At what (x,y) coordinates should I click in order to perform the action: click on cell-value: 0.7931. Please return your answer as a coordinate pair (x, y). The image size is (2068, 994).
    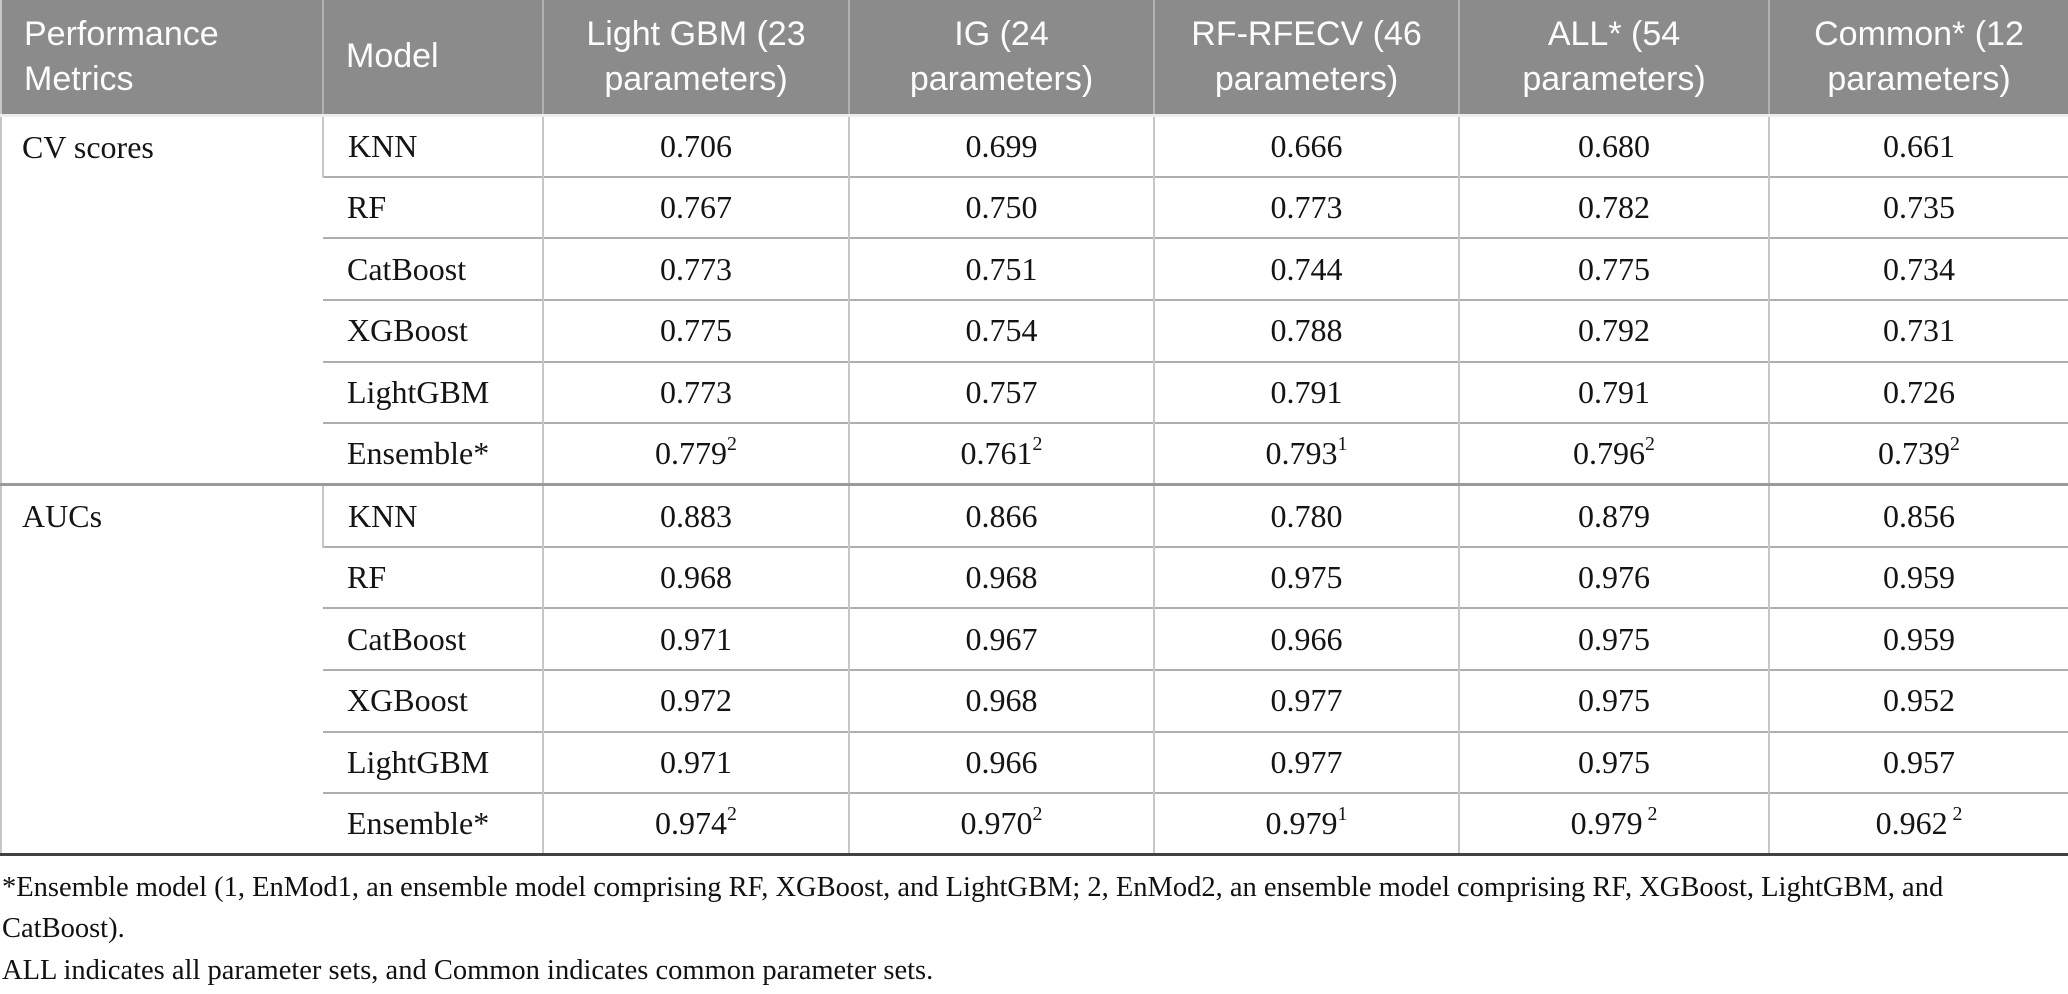
    Looking at the image, I should click on (1306, 453).